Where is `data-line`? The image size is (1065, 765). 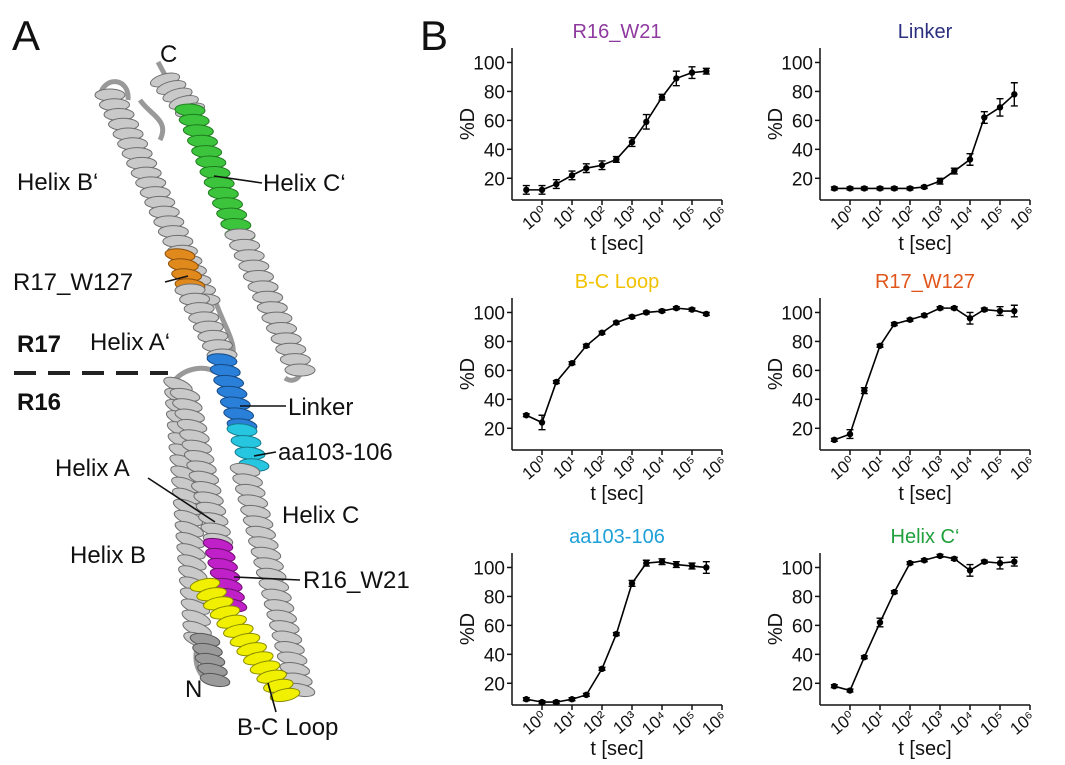
data-line is located at coordinates (924, 374).